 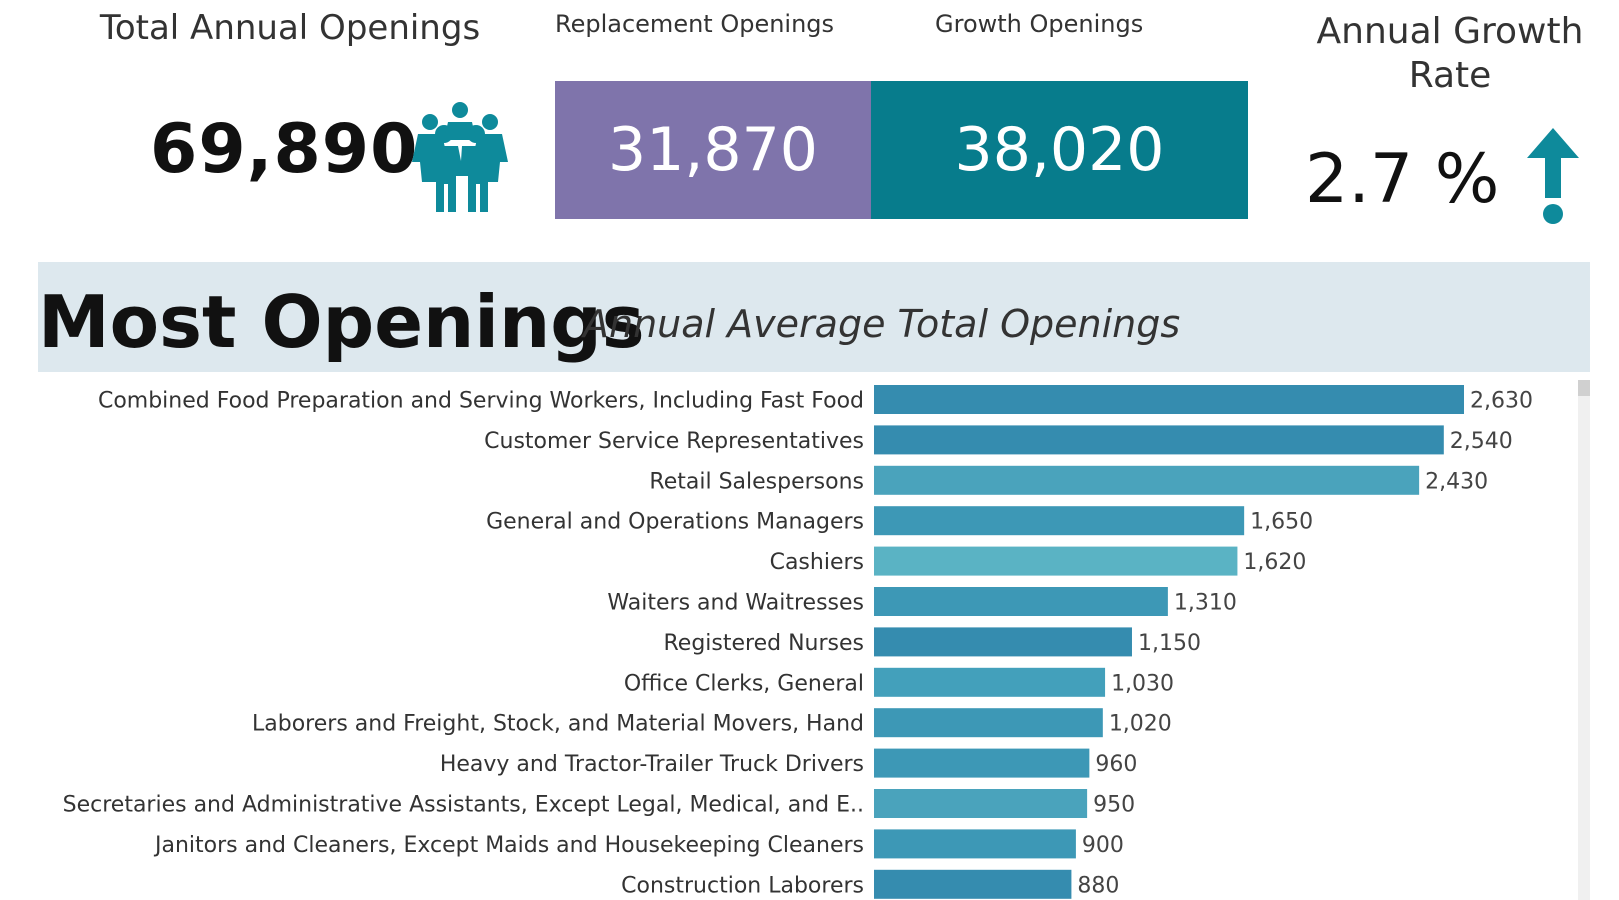 What do you see at coordinates (713, 150) in the screenshot?
I see `replacement-openings-value: 31,870` at bounding box center [713, 150].